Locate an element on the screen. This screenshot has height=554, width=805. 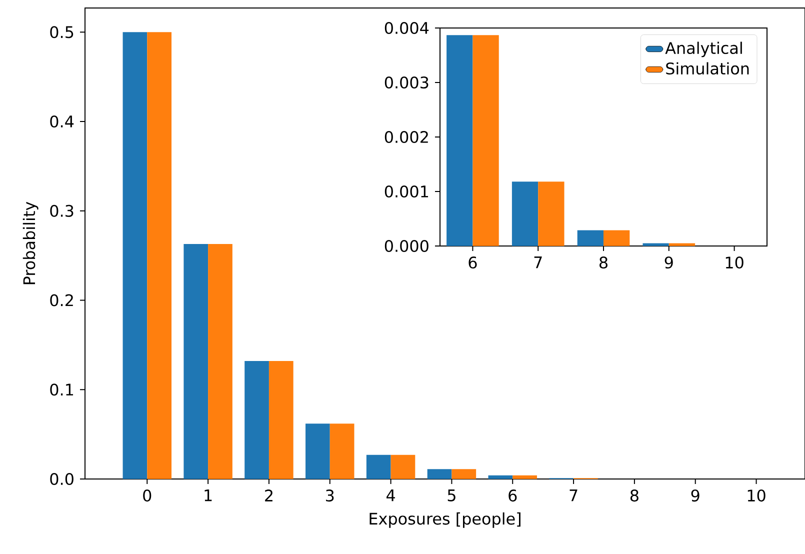
y-axis-title: Probability is located at coordinates (30, 243).